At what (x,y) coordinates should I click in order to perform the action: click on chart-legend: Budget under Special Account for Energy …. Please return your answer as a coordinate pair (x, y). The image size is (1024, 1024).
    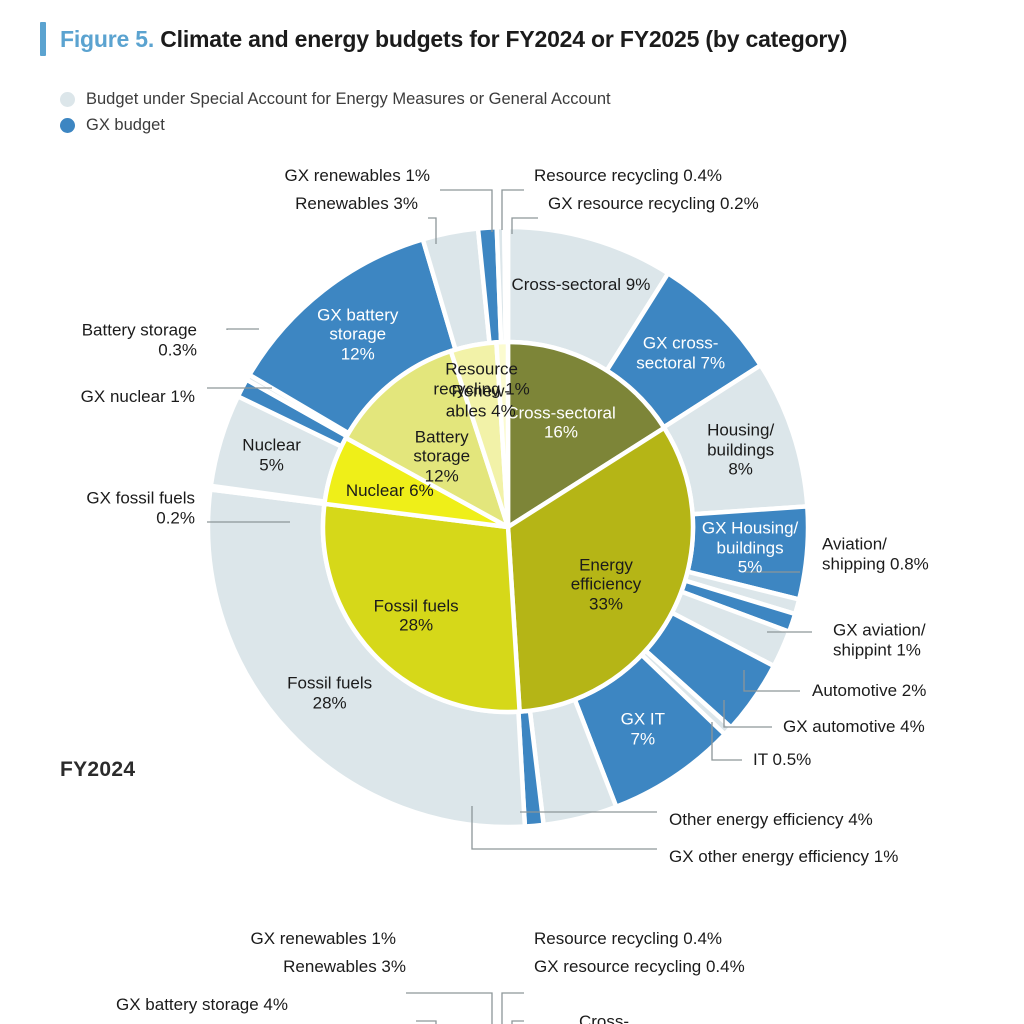
    Looking at the image, I should click on (335, 112).